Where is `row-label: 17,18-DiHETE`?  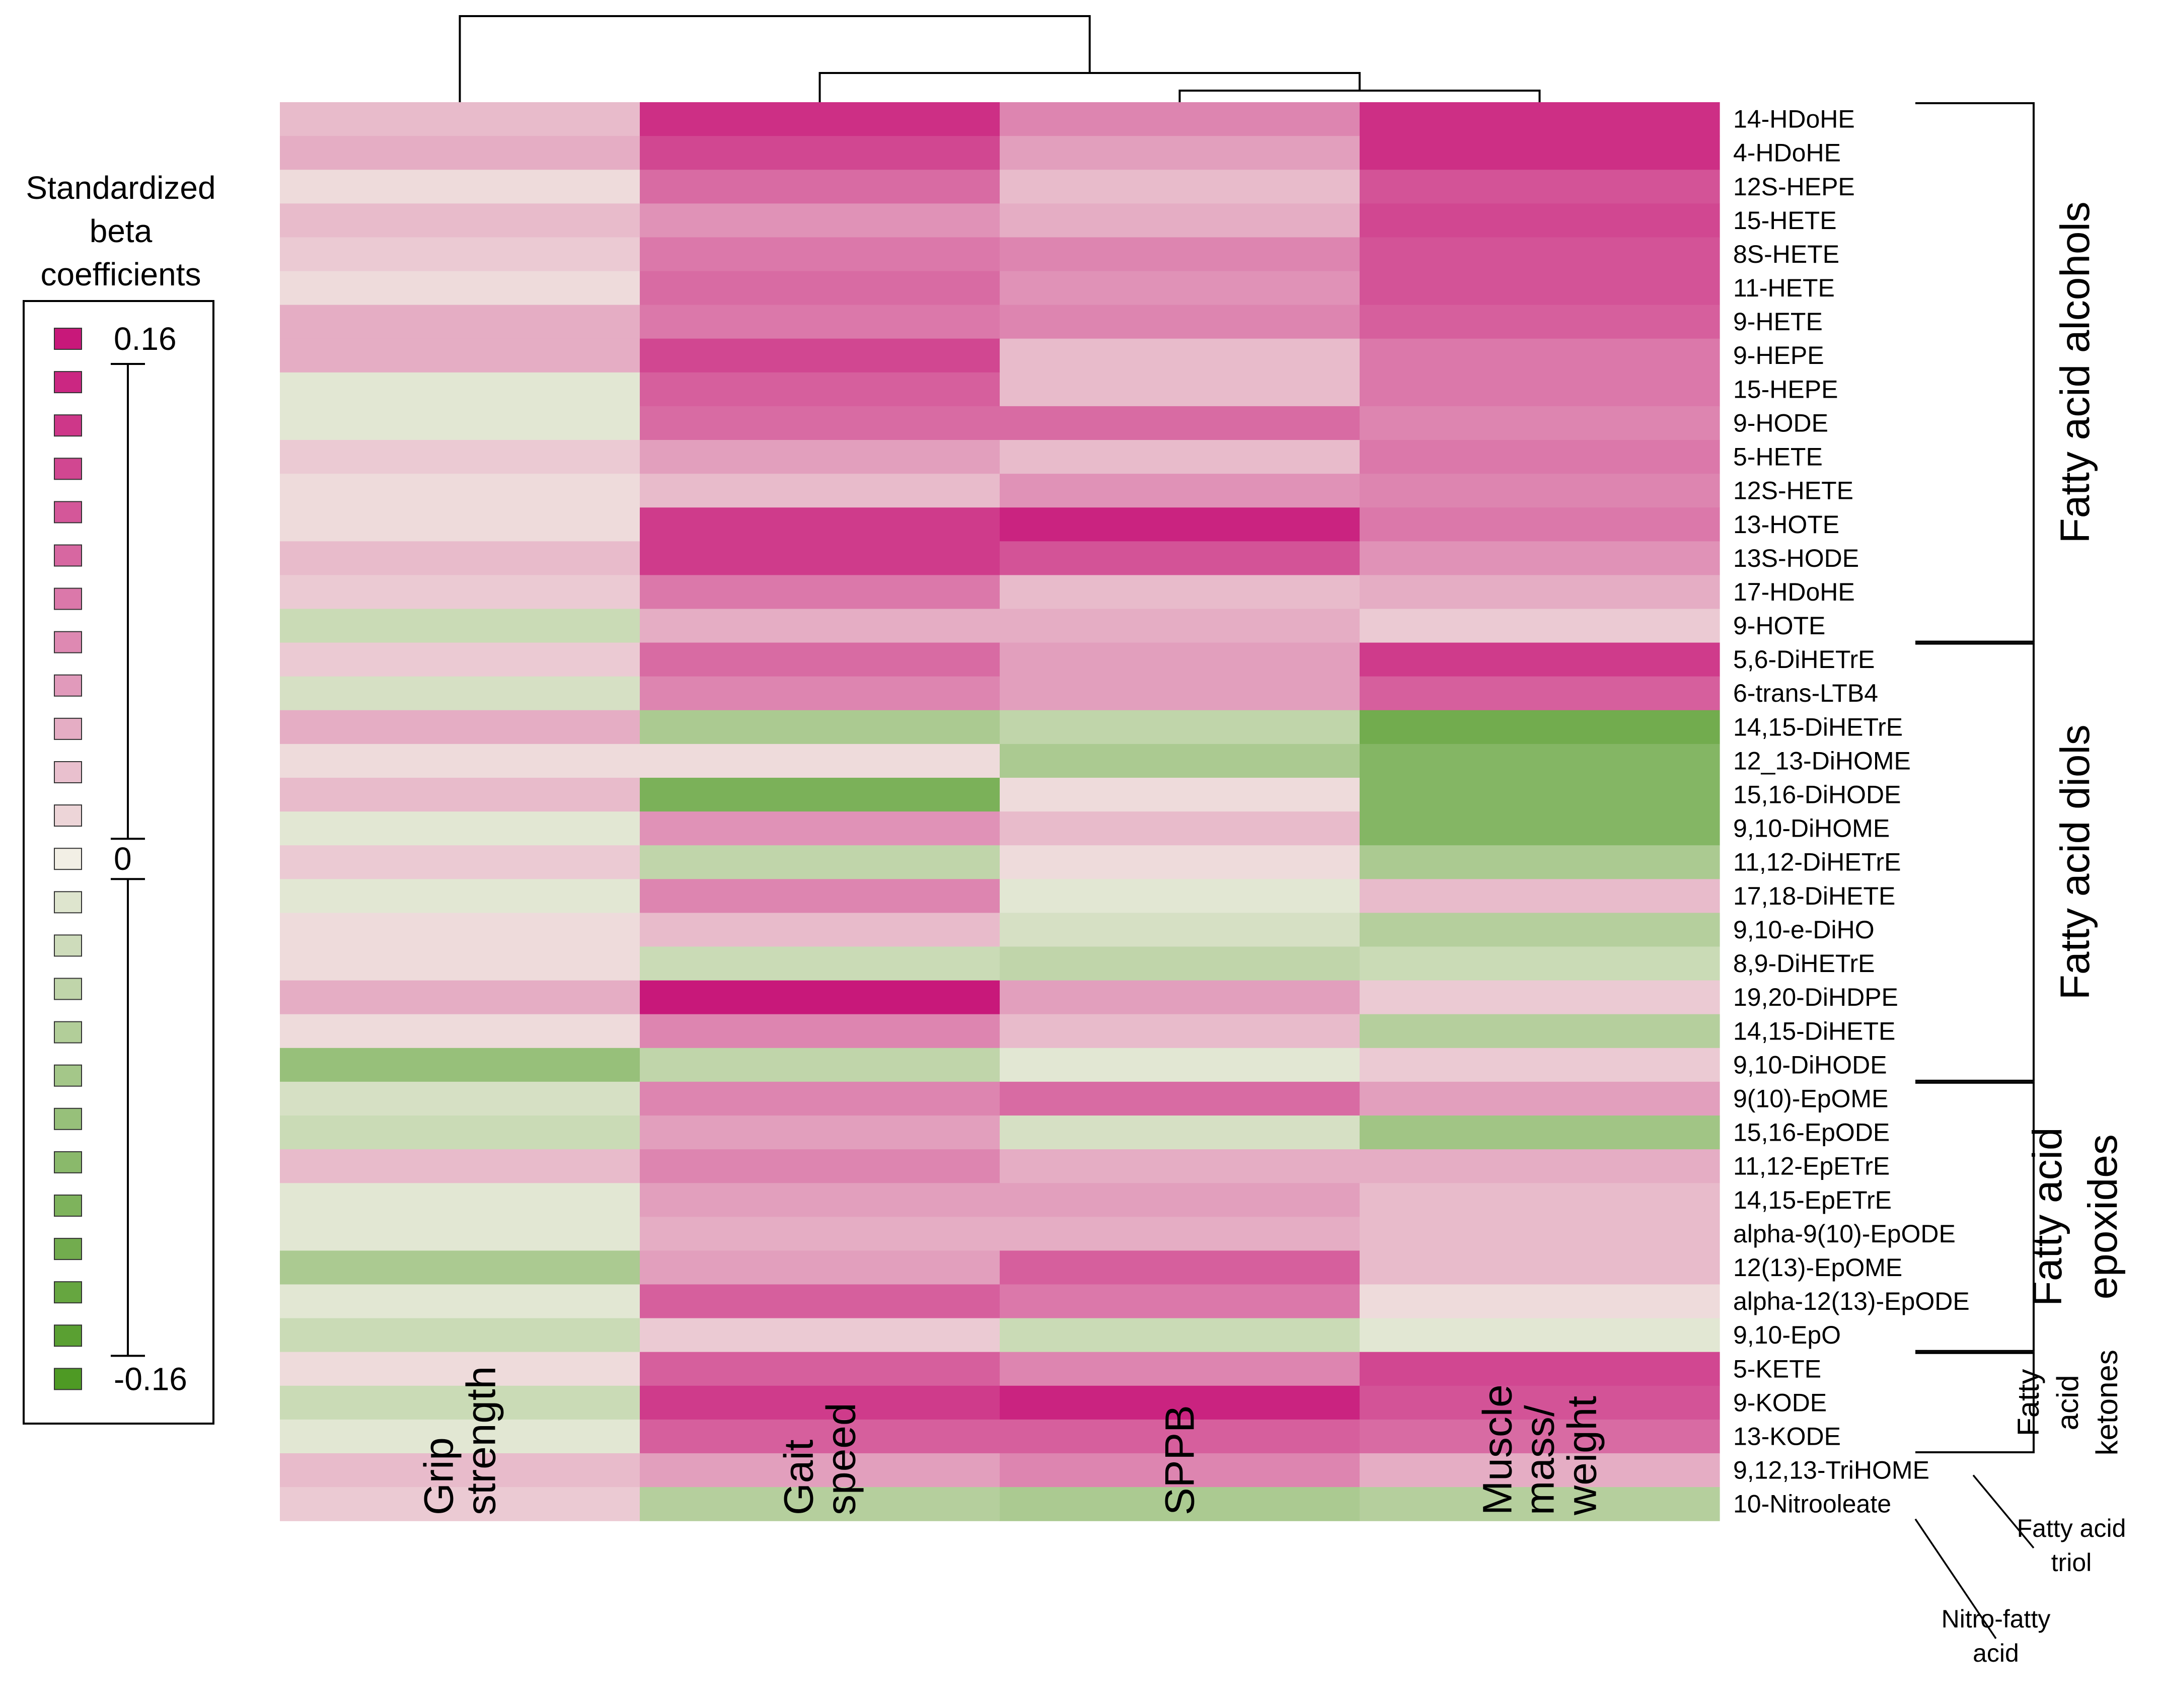 row-label: 17,18-DiHETE is located at coordinates (1814, 896).